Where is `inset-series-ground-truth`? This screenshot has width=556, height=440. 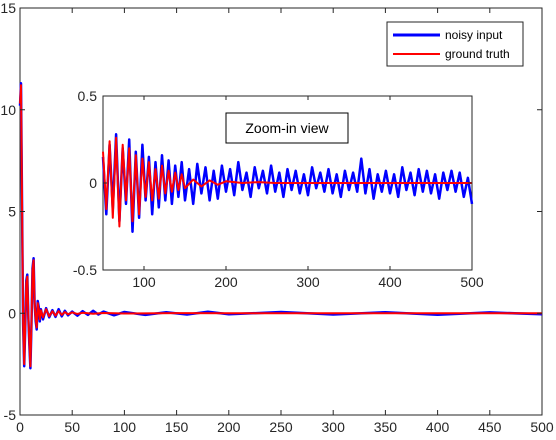 inset-series-ground-truth is located at coordinates (287, 182).